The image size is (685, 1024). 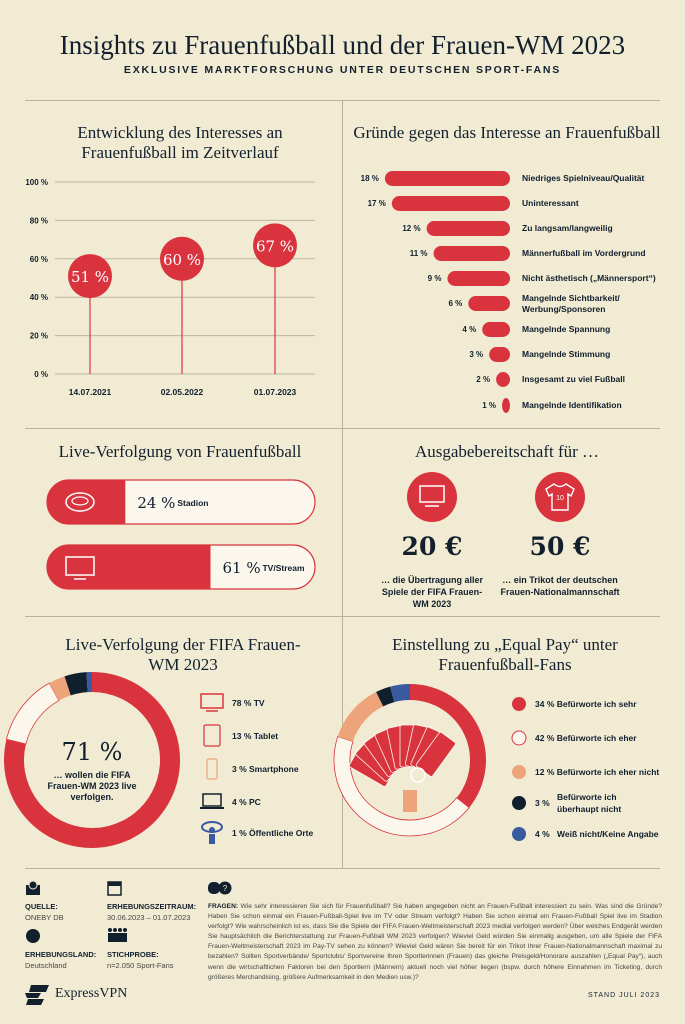 I want to click on legend-label: 78 % TV, so click(x=248, y=703).